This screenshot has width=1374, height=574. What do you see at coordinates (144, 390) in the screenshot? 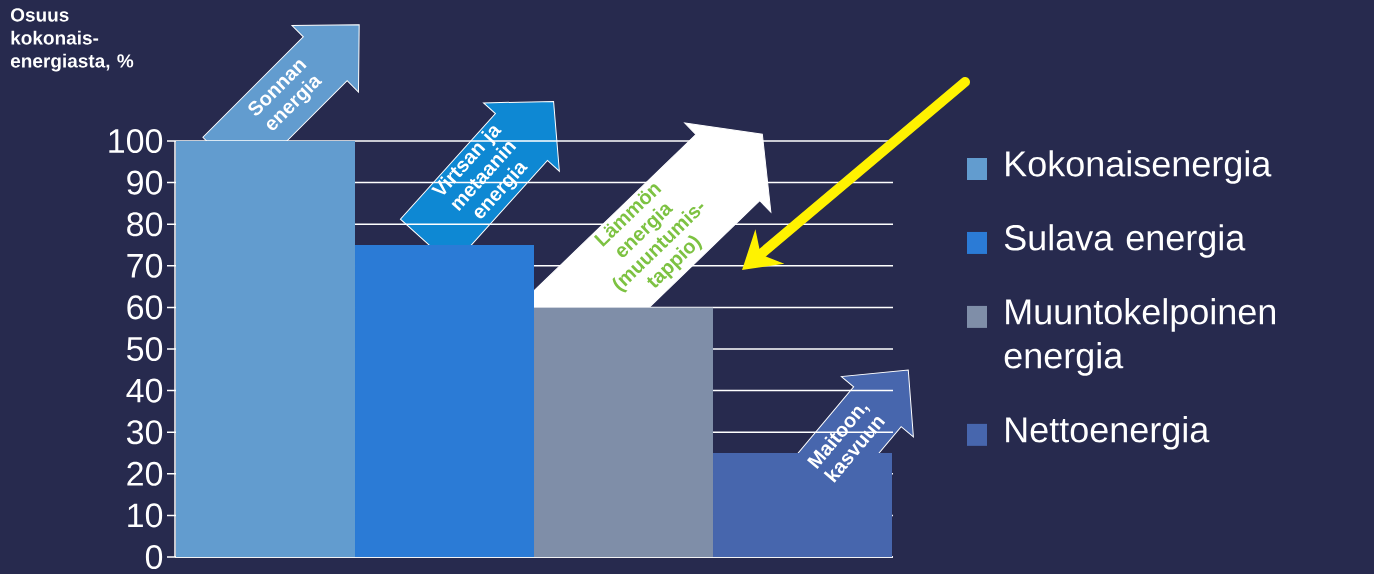
I see `y-tick-label: 40` at bounding box center [144, 390].